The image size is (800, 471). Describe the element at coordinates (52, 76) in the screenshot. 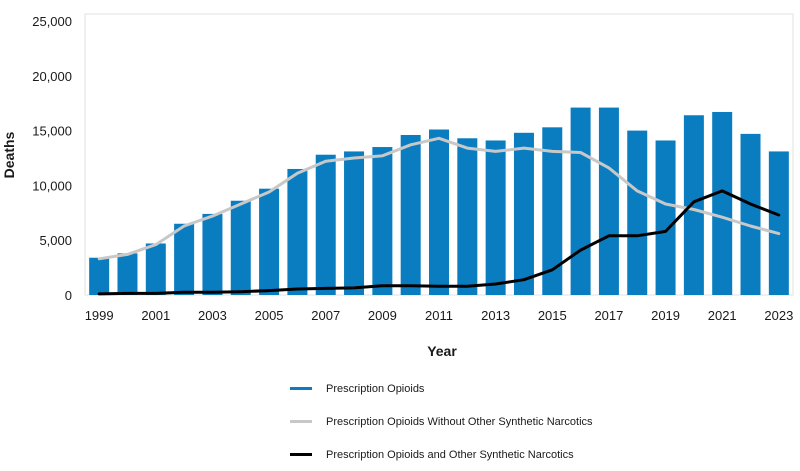

I see `y-tick-label: 20,000` at that location.